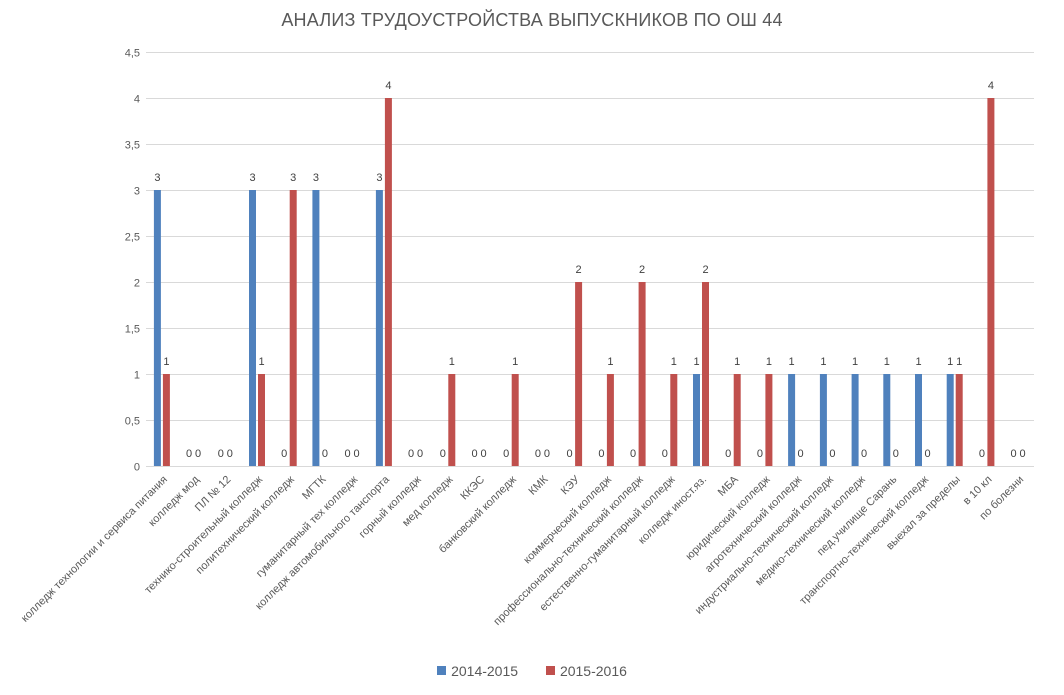 The width and height of the screenshot is (1064, 695). Describe the element at coordinates (472, 488) in the screenshot. I see `x-category-label: ККЭС` at that location.